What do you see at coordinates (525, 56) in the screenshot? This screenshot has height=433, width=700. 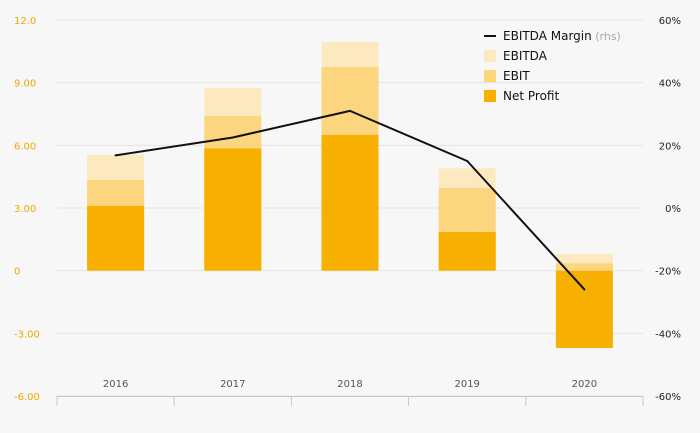 I see `legend-label-ebitda: EBITDA` at bounding box center [525, 56].